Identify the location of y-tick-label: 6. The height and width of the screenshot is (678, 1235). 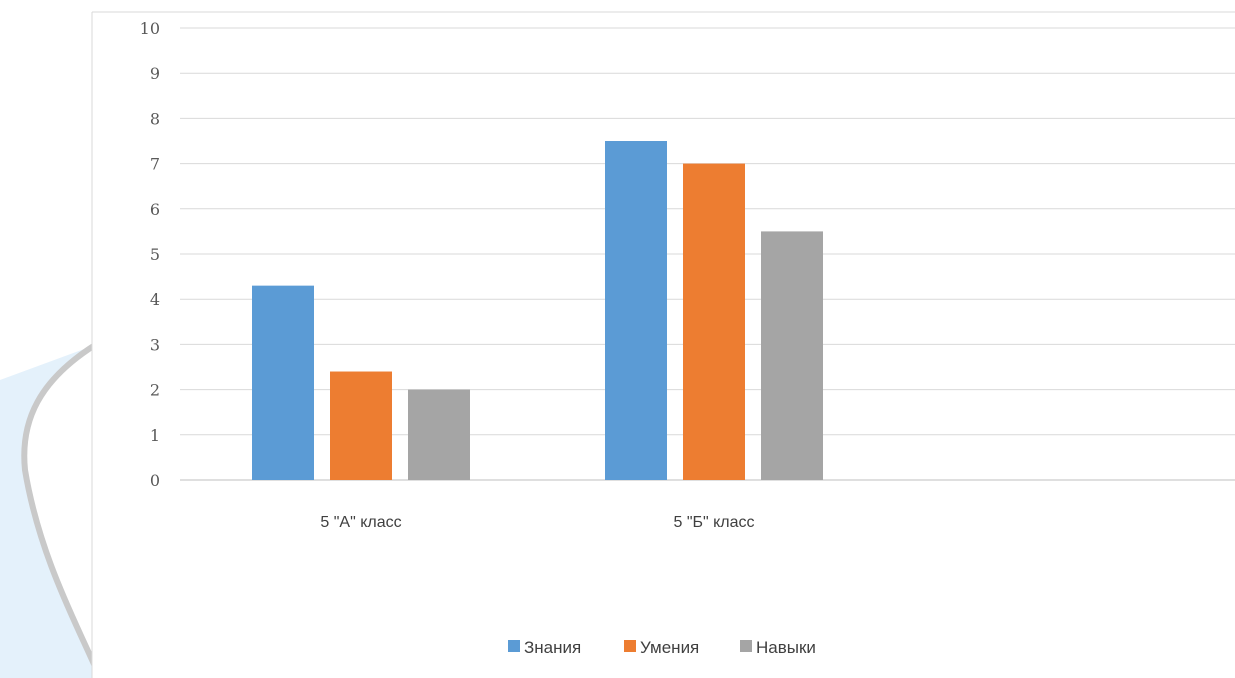
(155, 209).